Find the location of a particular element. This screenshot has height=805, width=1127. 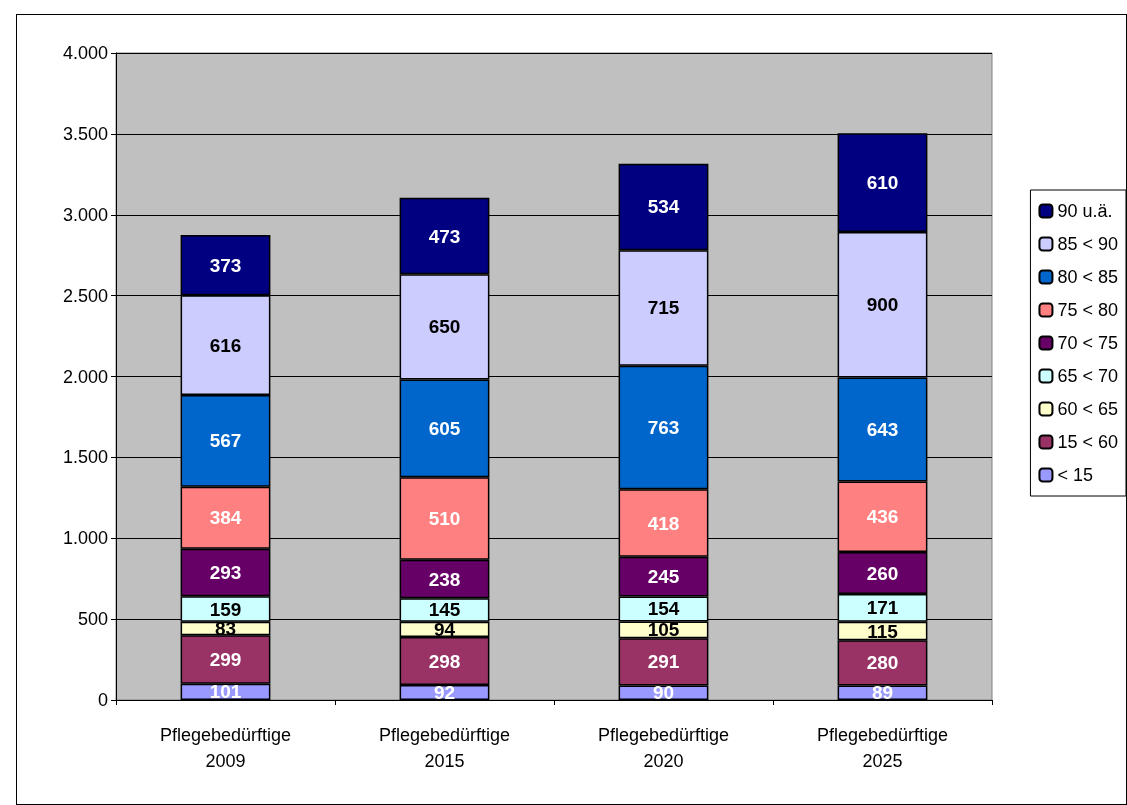

y-tick-label: 500 is located at coordinates (92, 619).